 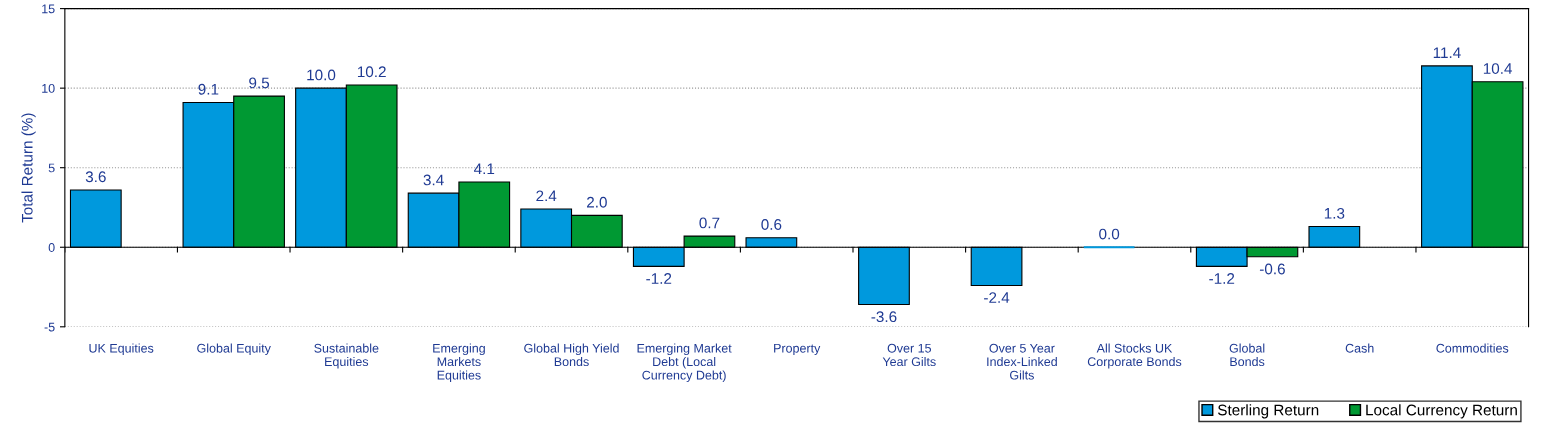 I want to click on x-tick-label: Property, so click(x=797, y=349).